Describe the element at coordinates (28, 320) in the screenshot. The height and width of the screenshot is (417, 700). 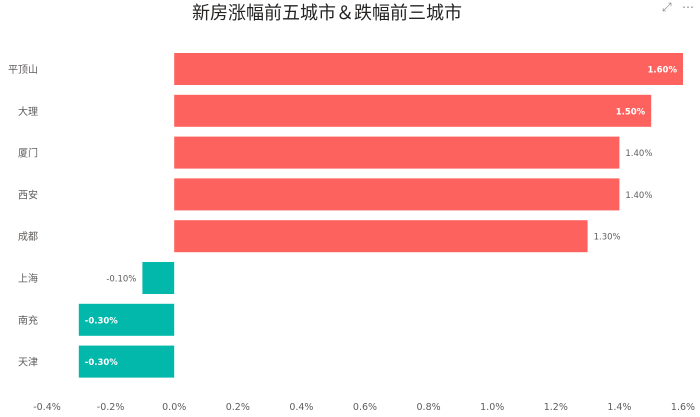
I see `category-label: 南充` at that location.